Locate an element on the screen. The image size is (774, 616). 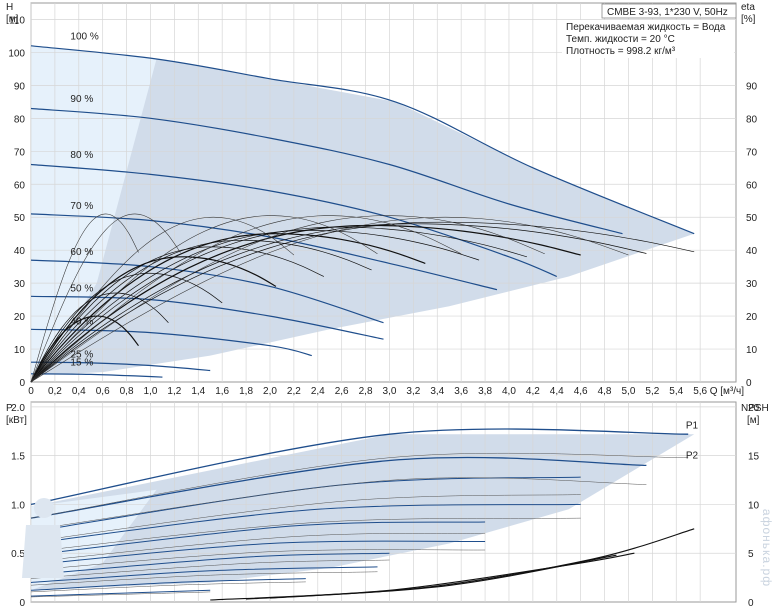
mascot-figure is located at coordinates (43, 538).